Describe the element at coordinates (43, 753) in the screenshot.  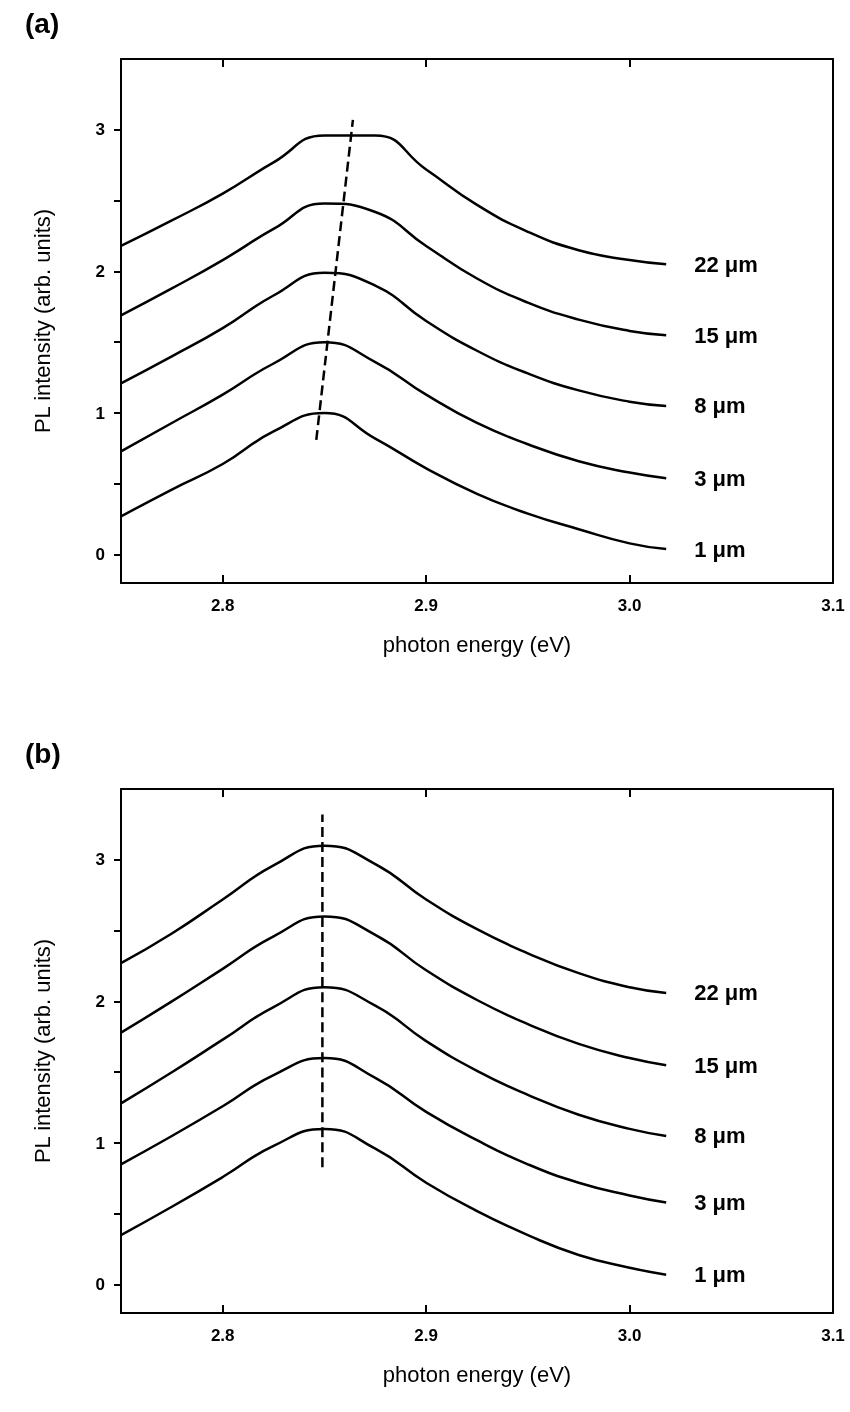
I see `chart-title: (b)` at that location.